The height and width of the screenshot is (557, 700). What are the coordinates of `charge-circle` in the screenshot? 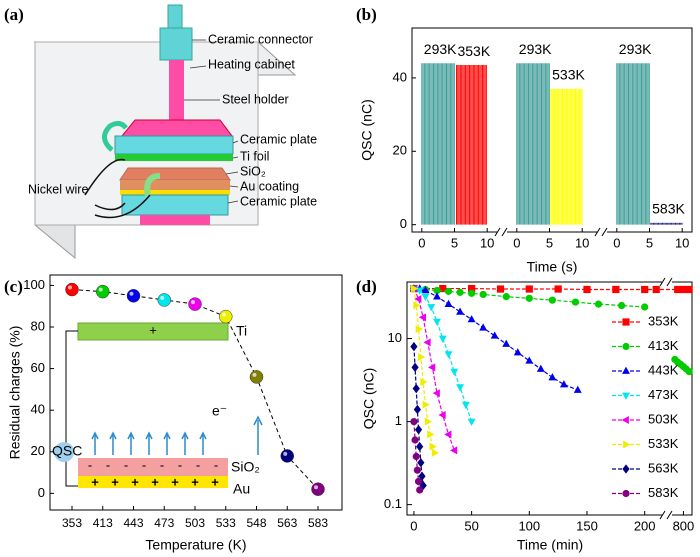 It's located at (64, 452).